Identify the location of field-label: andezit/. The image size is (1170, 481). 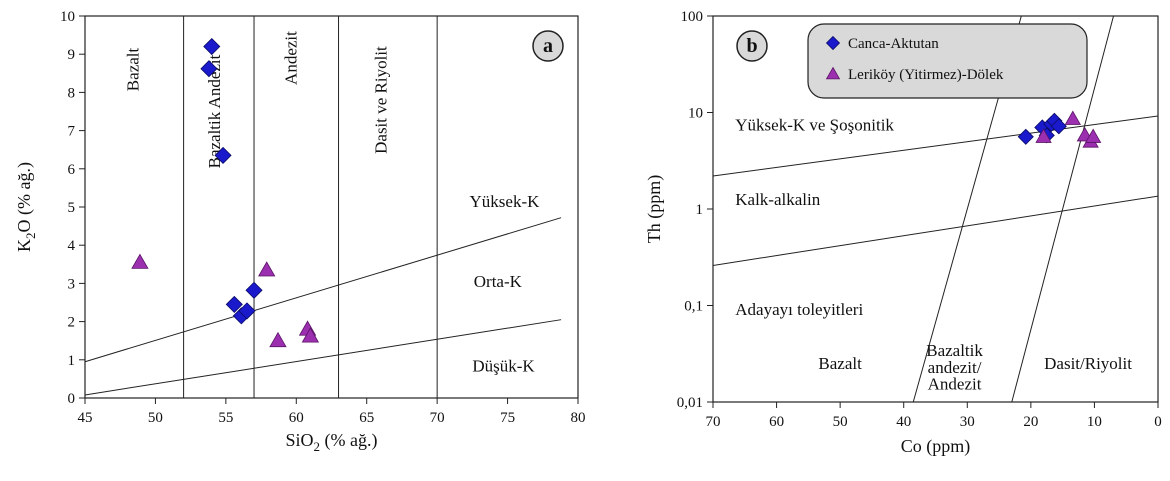
(955, 367).